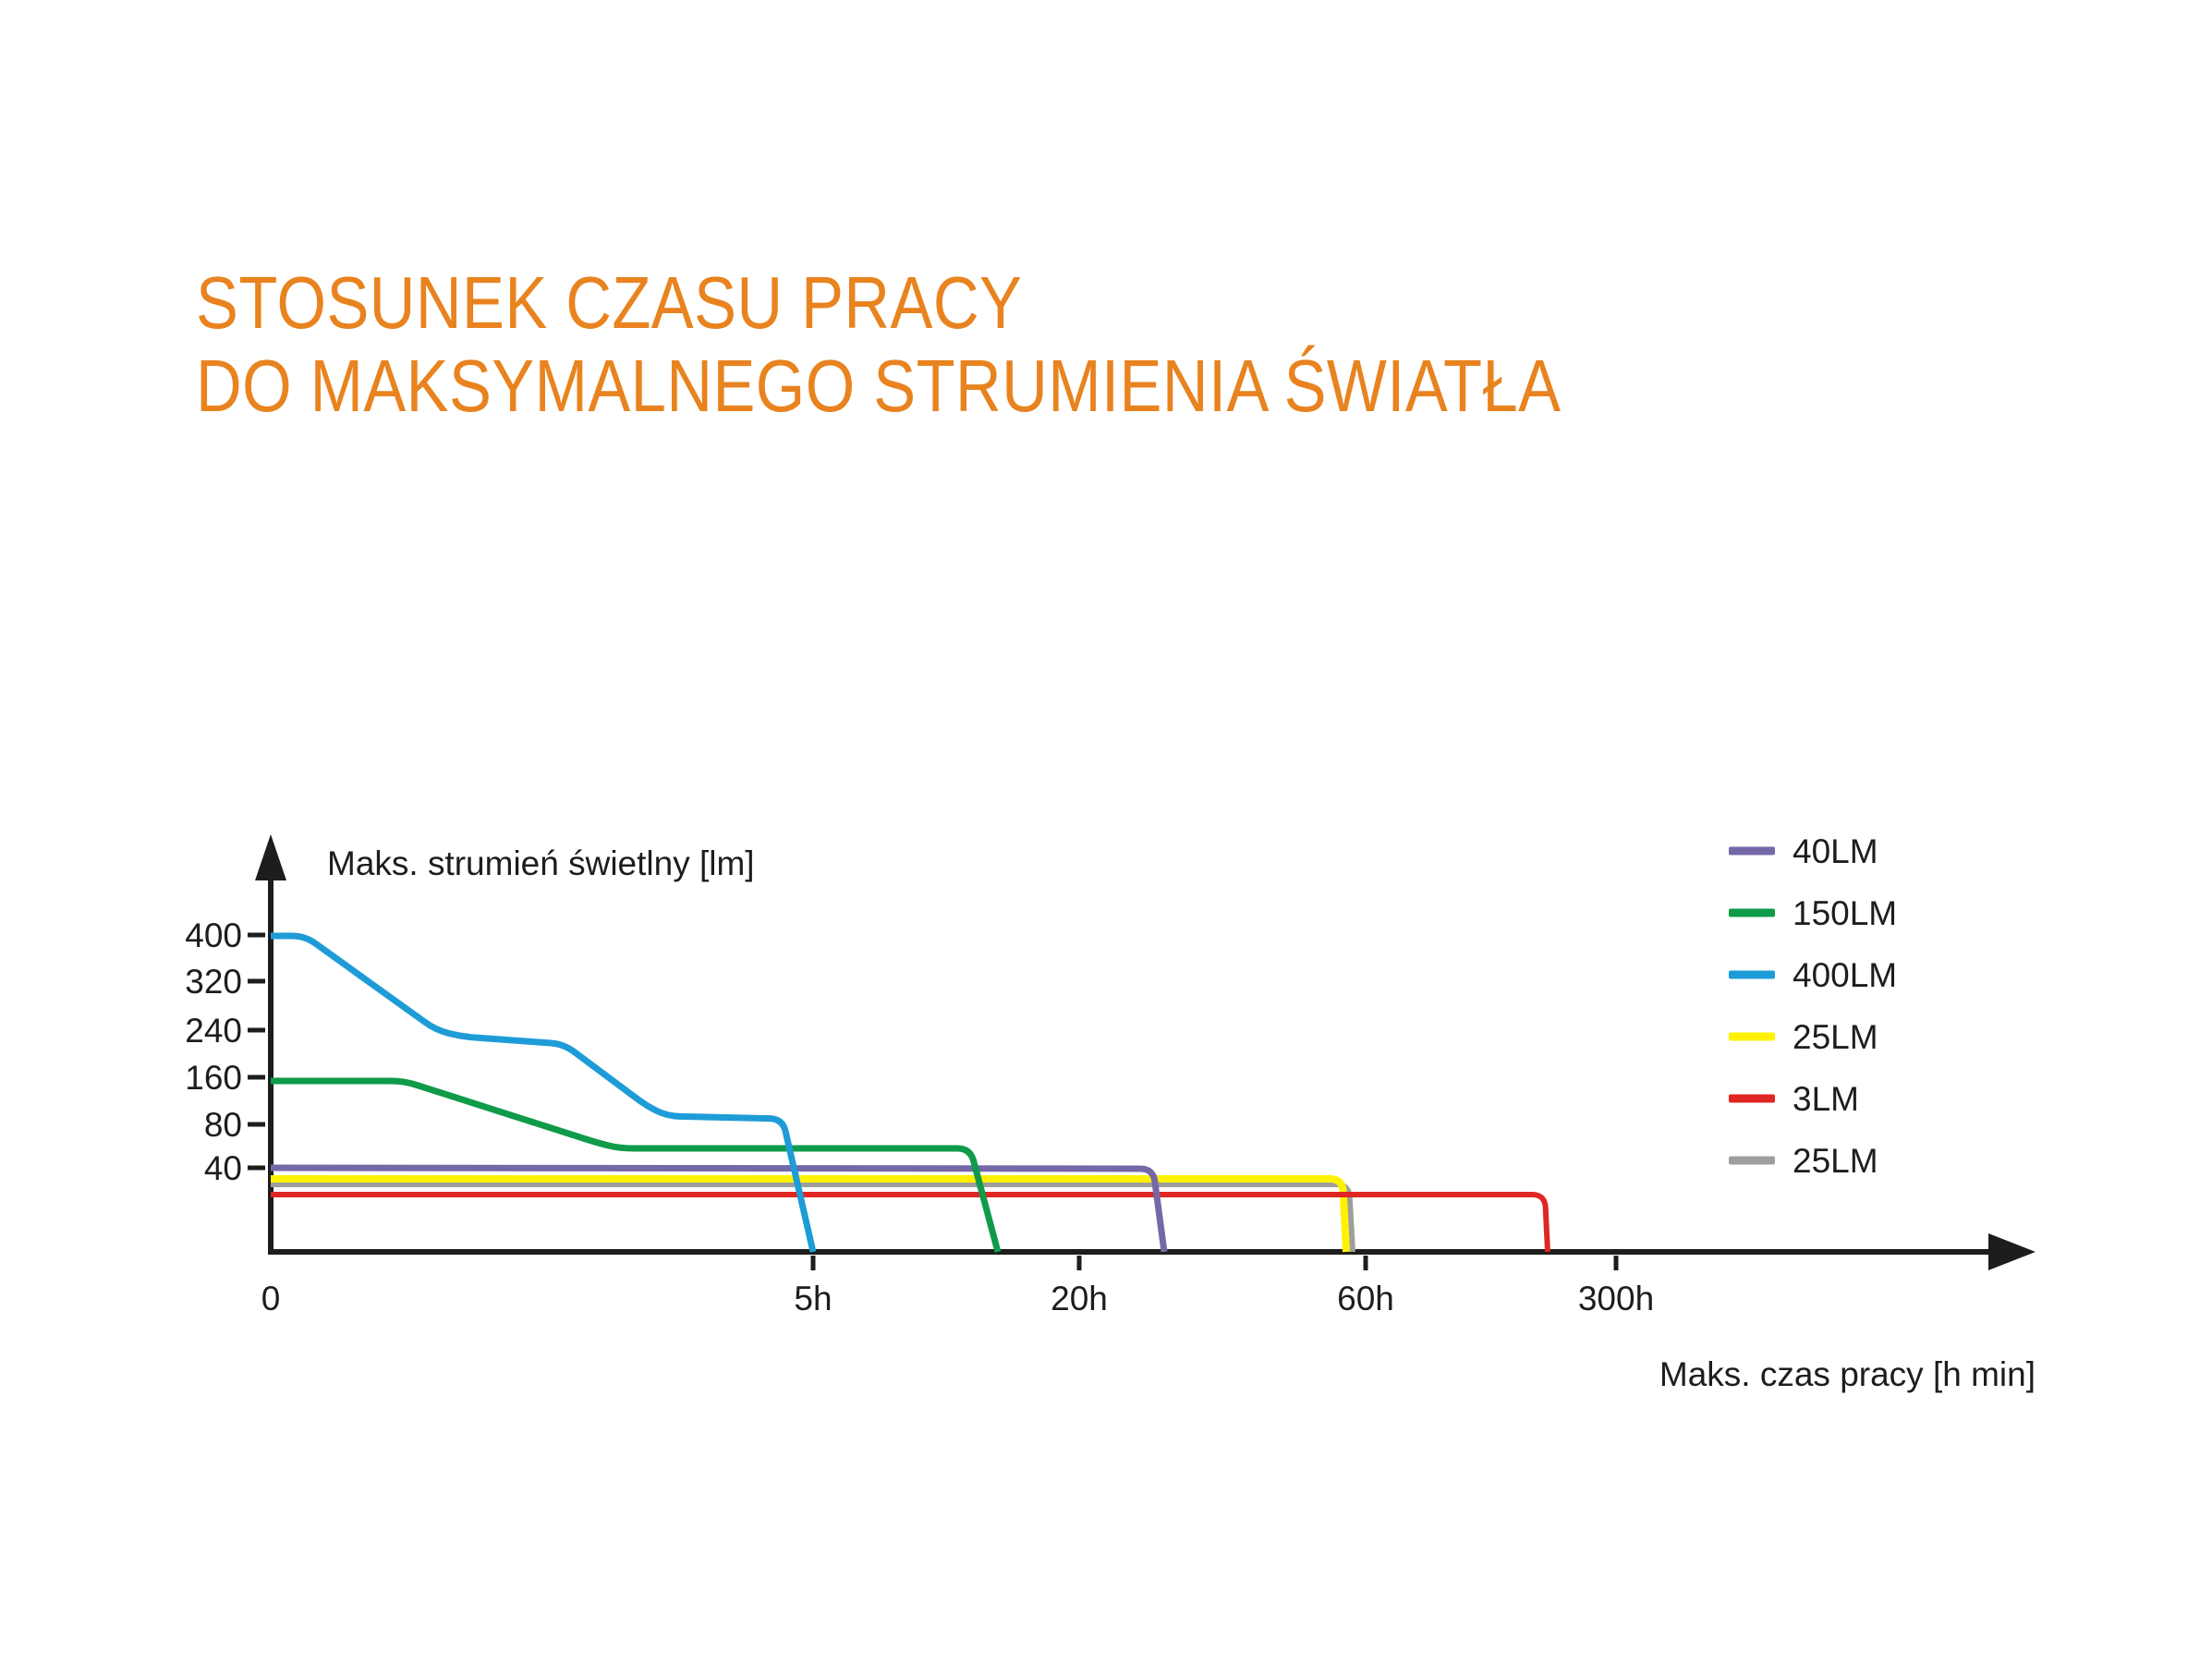 The image size is (2212, 1663). Describe the element at coordinates (223, 1125) in the screenshot. I see `y-tick-label: 80` at that location.